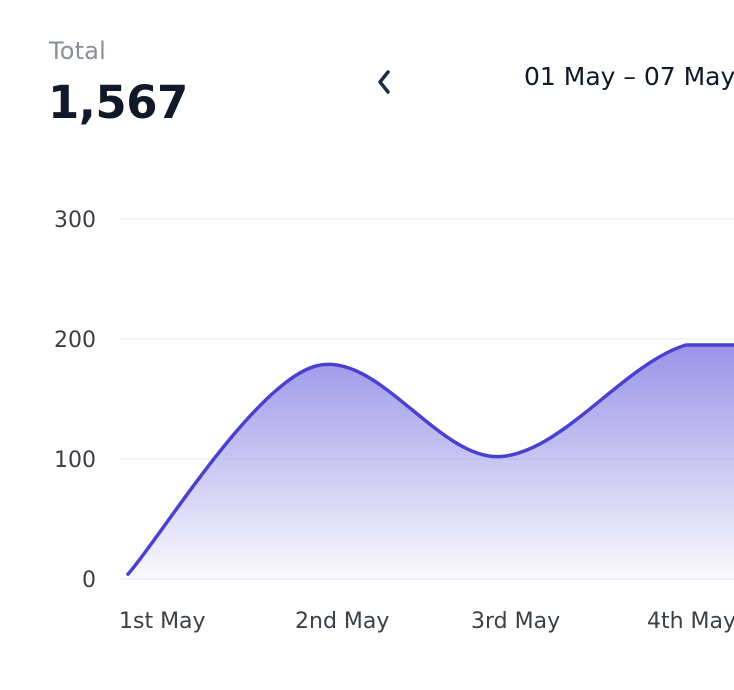  Describe the element at coordinates (515, 621) in the screenshot. I see `x-tick-label: 3rd May` at that location.